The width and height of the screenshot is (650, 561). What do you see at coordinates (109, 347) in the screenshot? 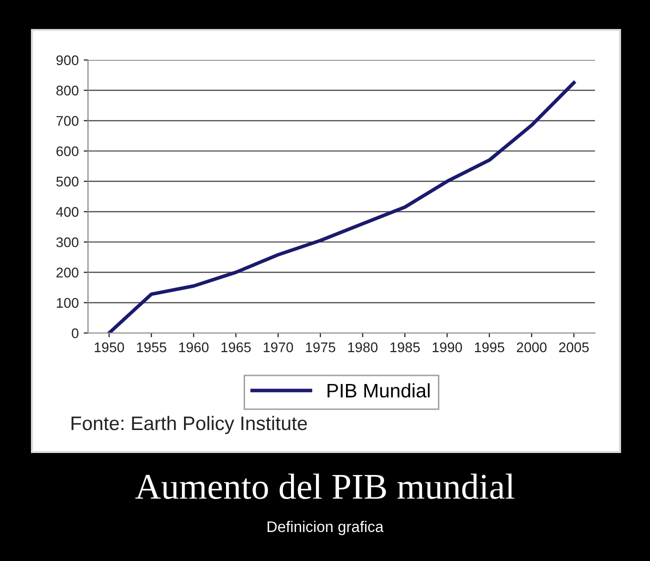
I see `x-tick-label: 1950` at bounding box center [109, 347].